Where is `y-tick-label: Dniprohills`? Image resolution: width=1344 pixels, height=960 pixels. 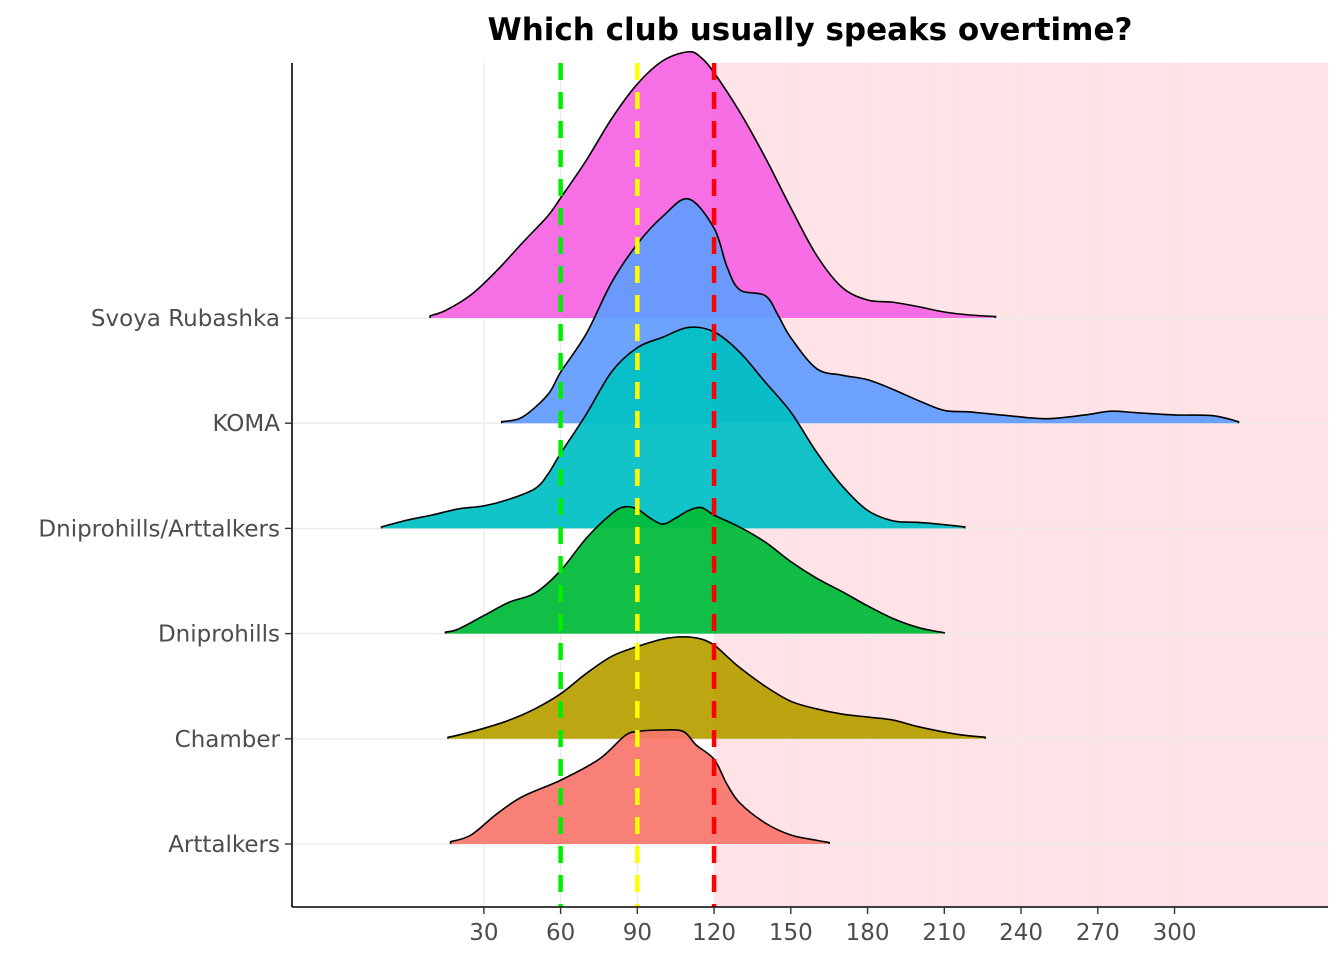
y-tick-label: Dniprohills is located at coordinates (219, 635).